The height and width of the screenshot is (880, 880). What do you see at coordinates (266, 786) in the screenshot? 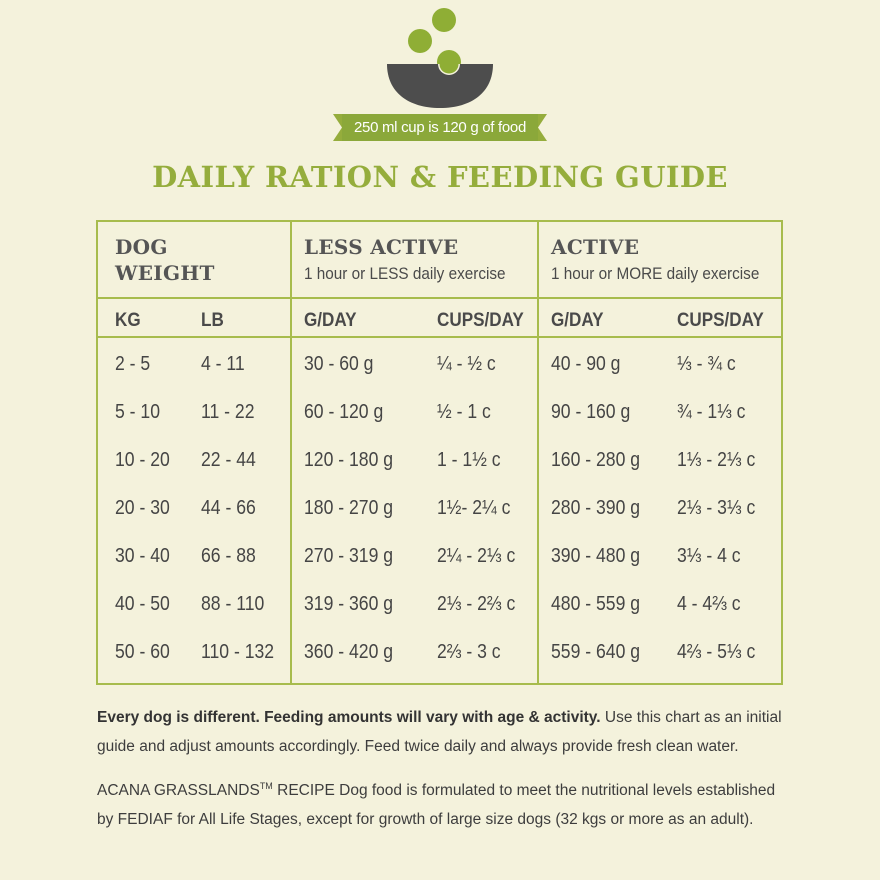
I see `trademark-mark: TM` at bounding box center [266, 786].